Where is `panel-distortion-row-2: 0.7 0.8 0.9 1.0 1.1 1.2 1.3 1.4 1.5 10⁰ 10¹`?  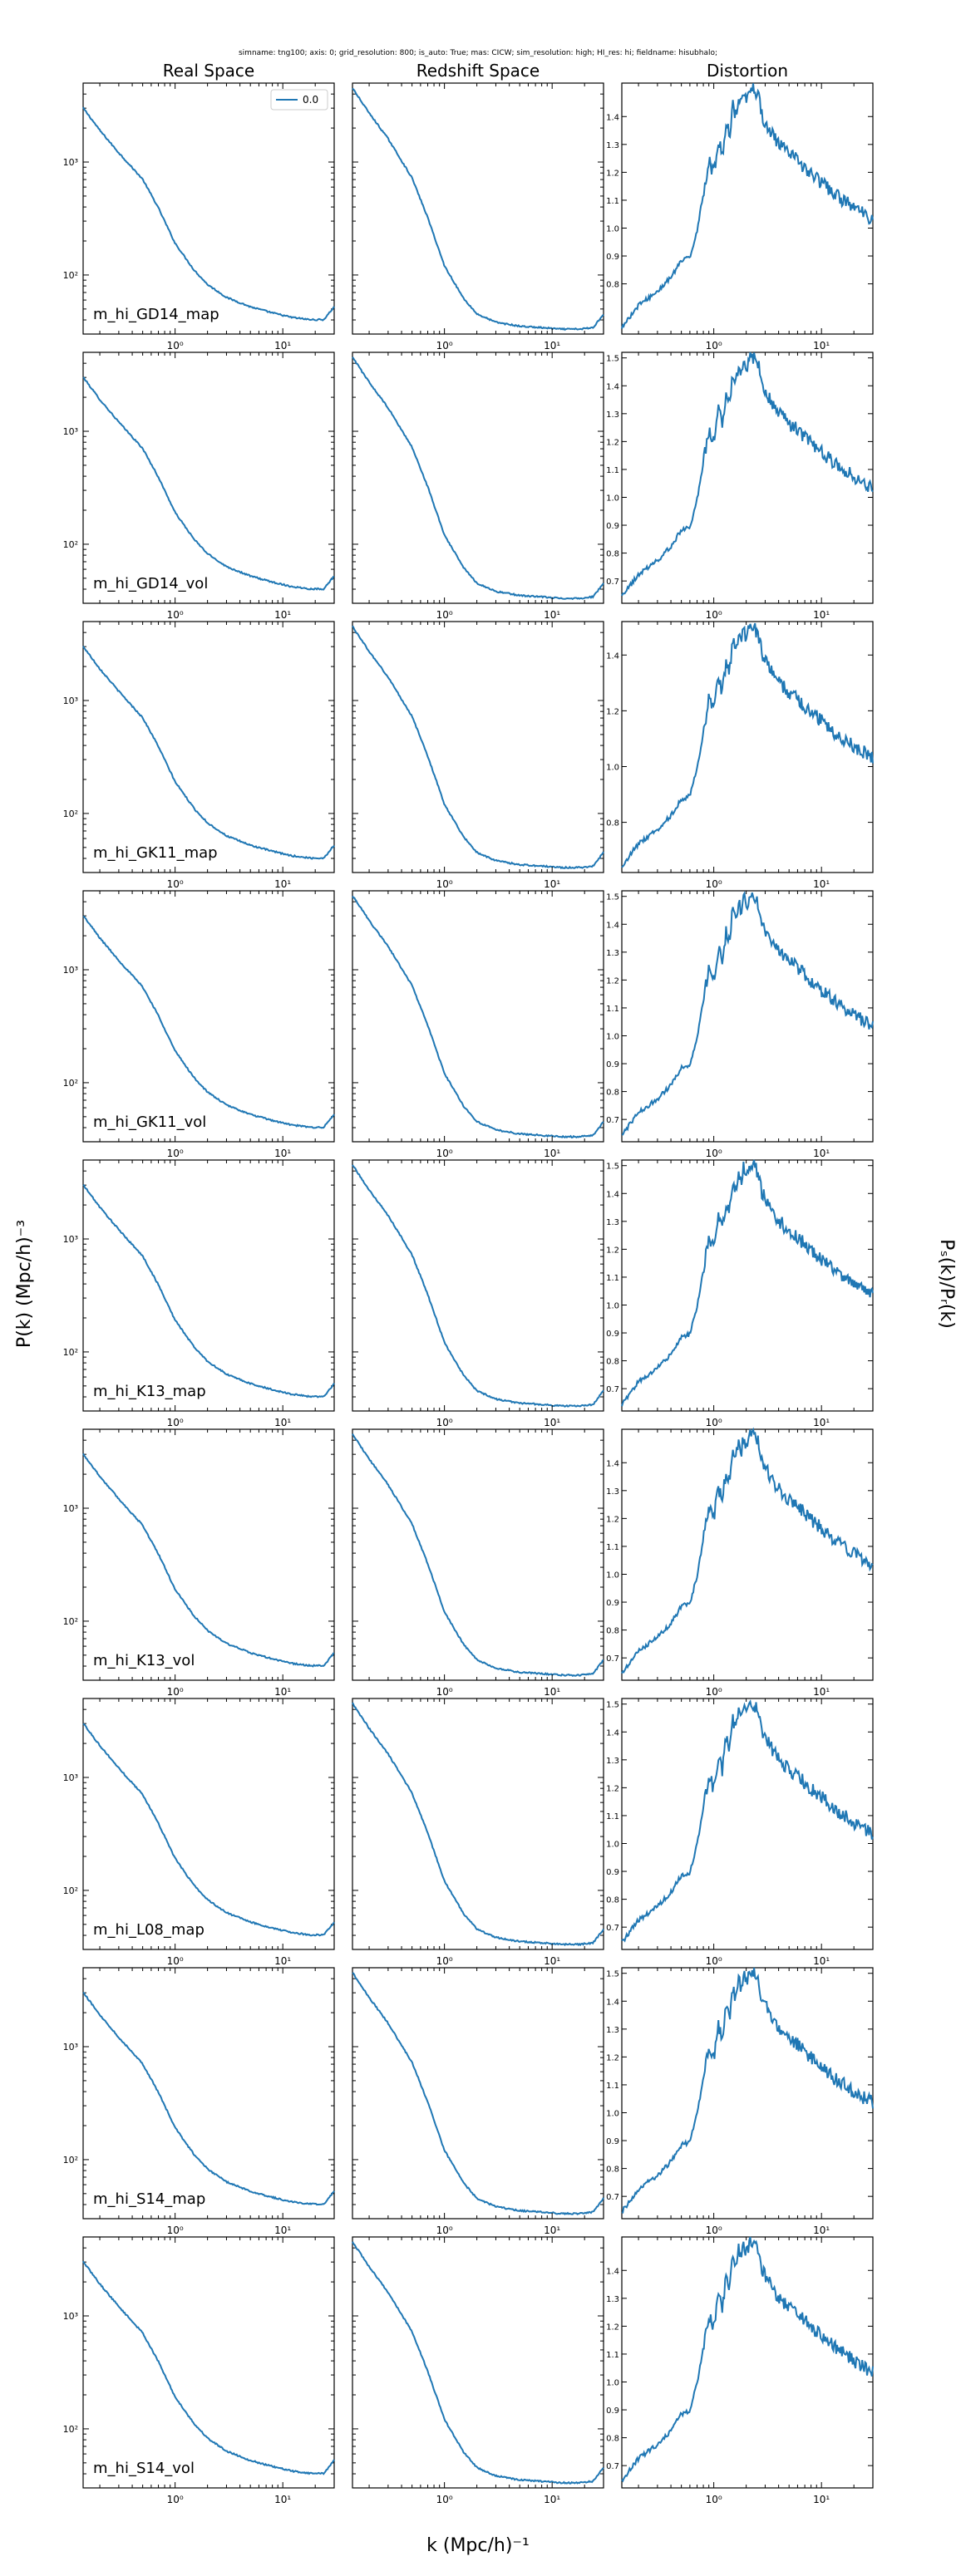
panel-distortion-row-2: 0.7 0.8 0.9 1.0 1.1 1.2 1.3 1.4 1.5 10⁰ 10¹ is located at coordinates (740, 486).